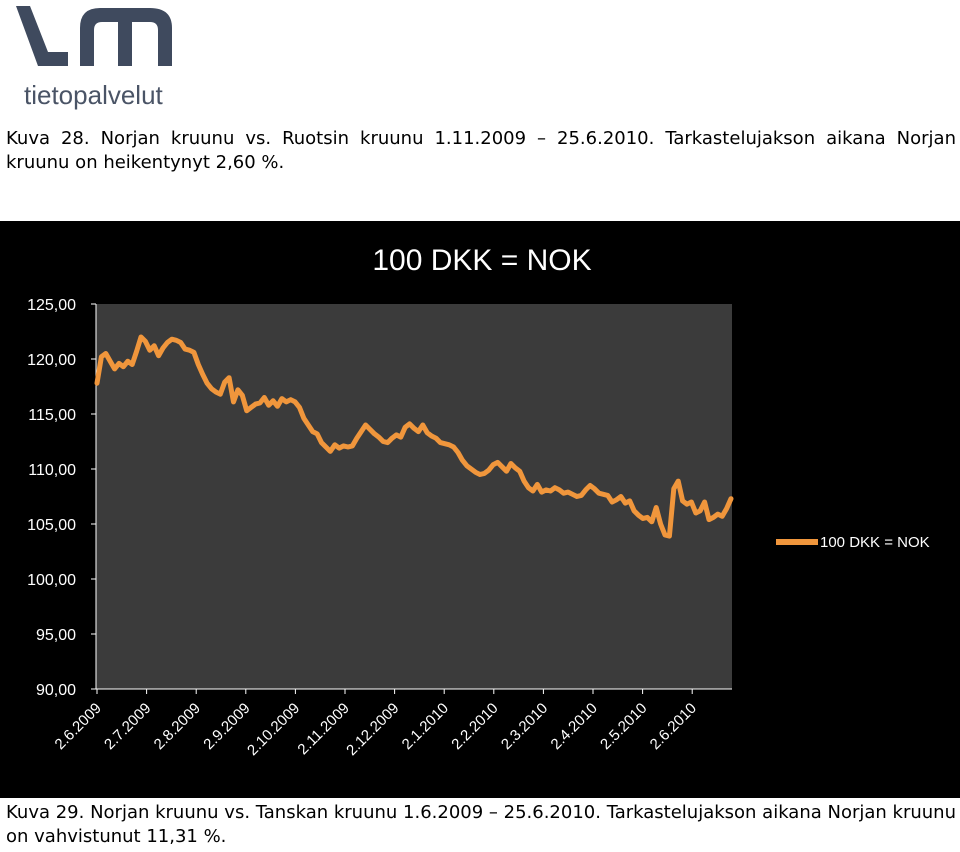 Image resolution: width=960 pixels, height=852 pixels. I want to click on company-logo: tietopalvelut, so click(95, 56).